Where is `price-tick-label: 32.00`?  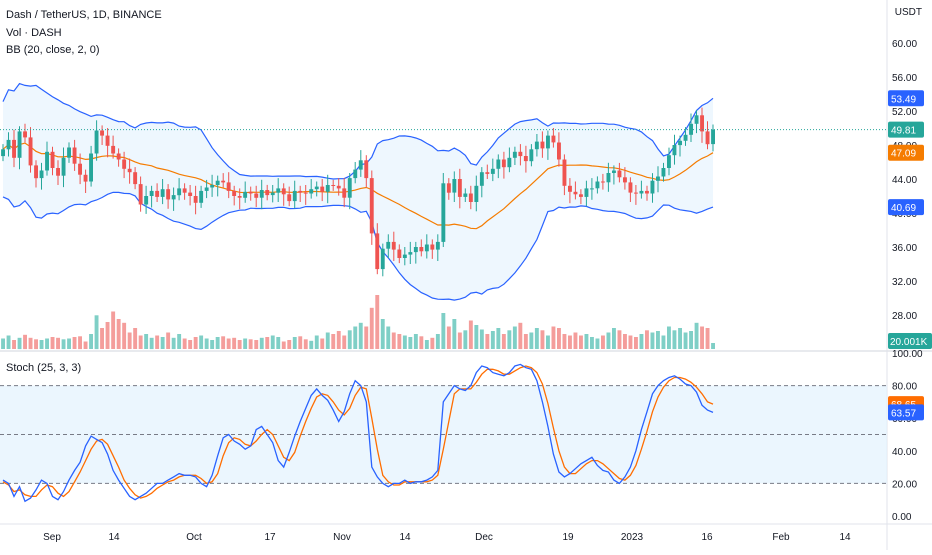
price-tick-label: 32.00 is located at coordinates (904, 282).